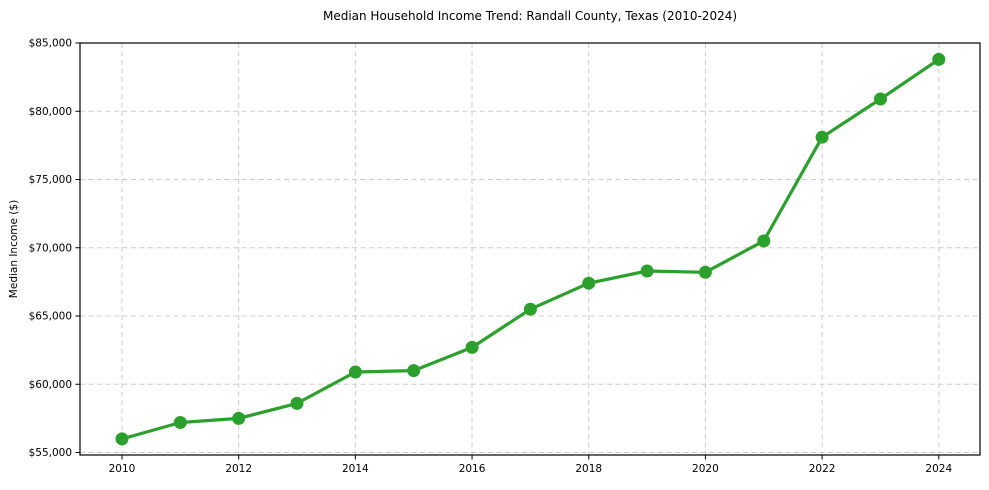 This screenshot has width=989, height=490. I want to click on x-tick-label-2010: 2010, so click(122, 469).